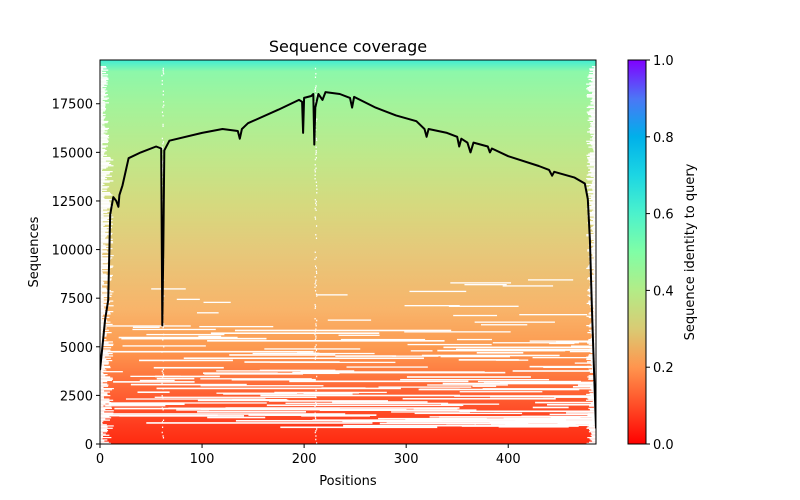 This screenshot has width=800, height=500. I want to click on y-tick-label: 7500, so click(76, 299).